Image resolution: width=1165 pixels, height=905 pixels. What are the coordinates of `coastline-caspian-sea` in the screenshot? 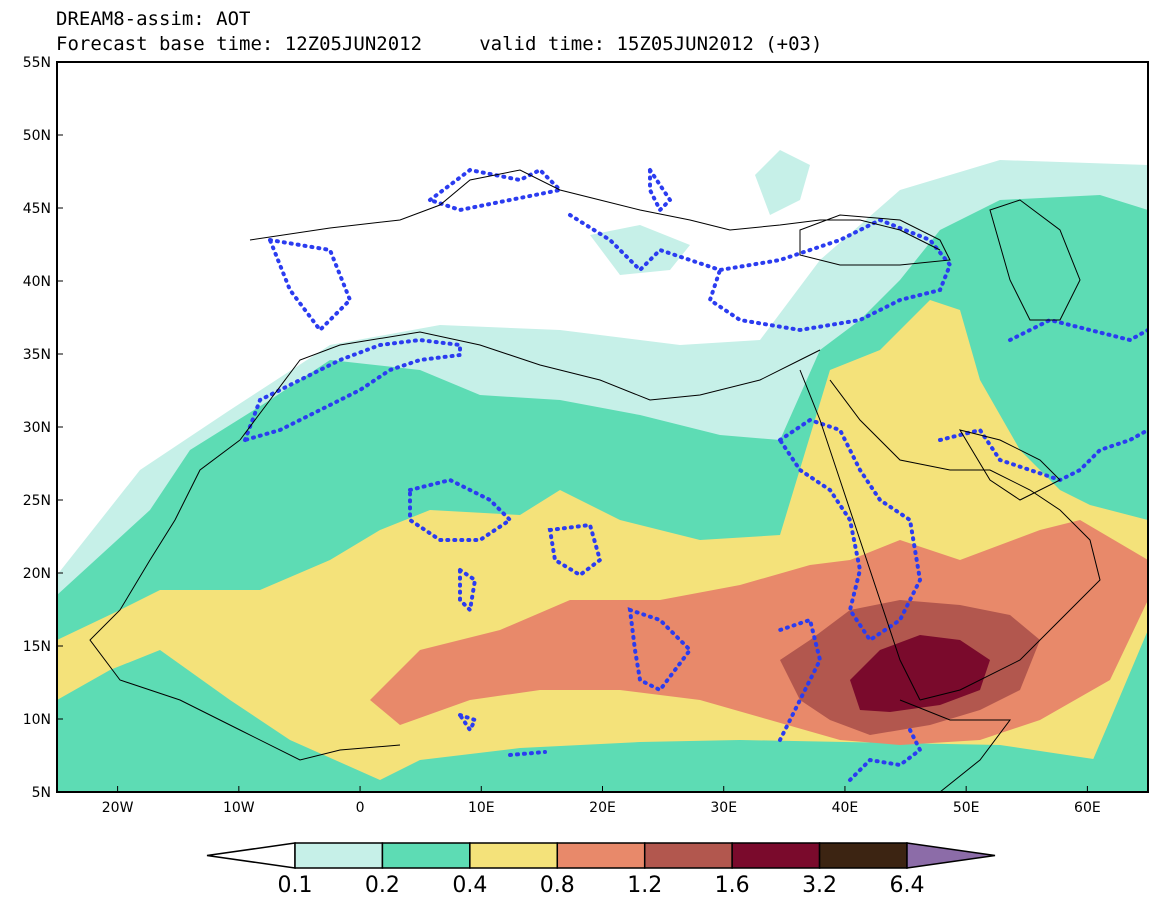 It's located at (1035, 260).